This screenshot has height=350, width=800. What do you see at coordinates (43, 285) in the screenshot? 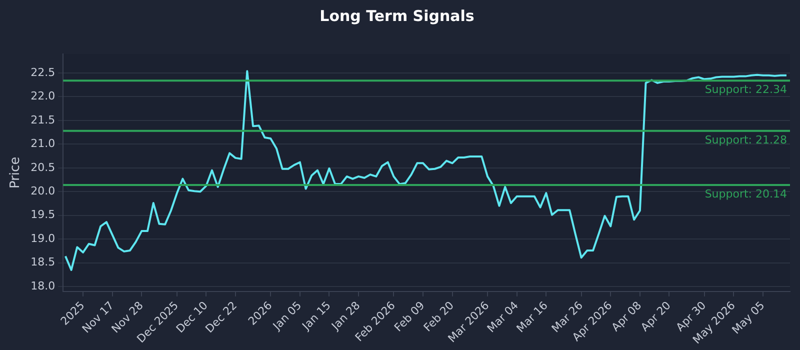
I see `y-tick-label: 18.0` at bounding box center [43, 285].